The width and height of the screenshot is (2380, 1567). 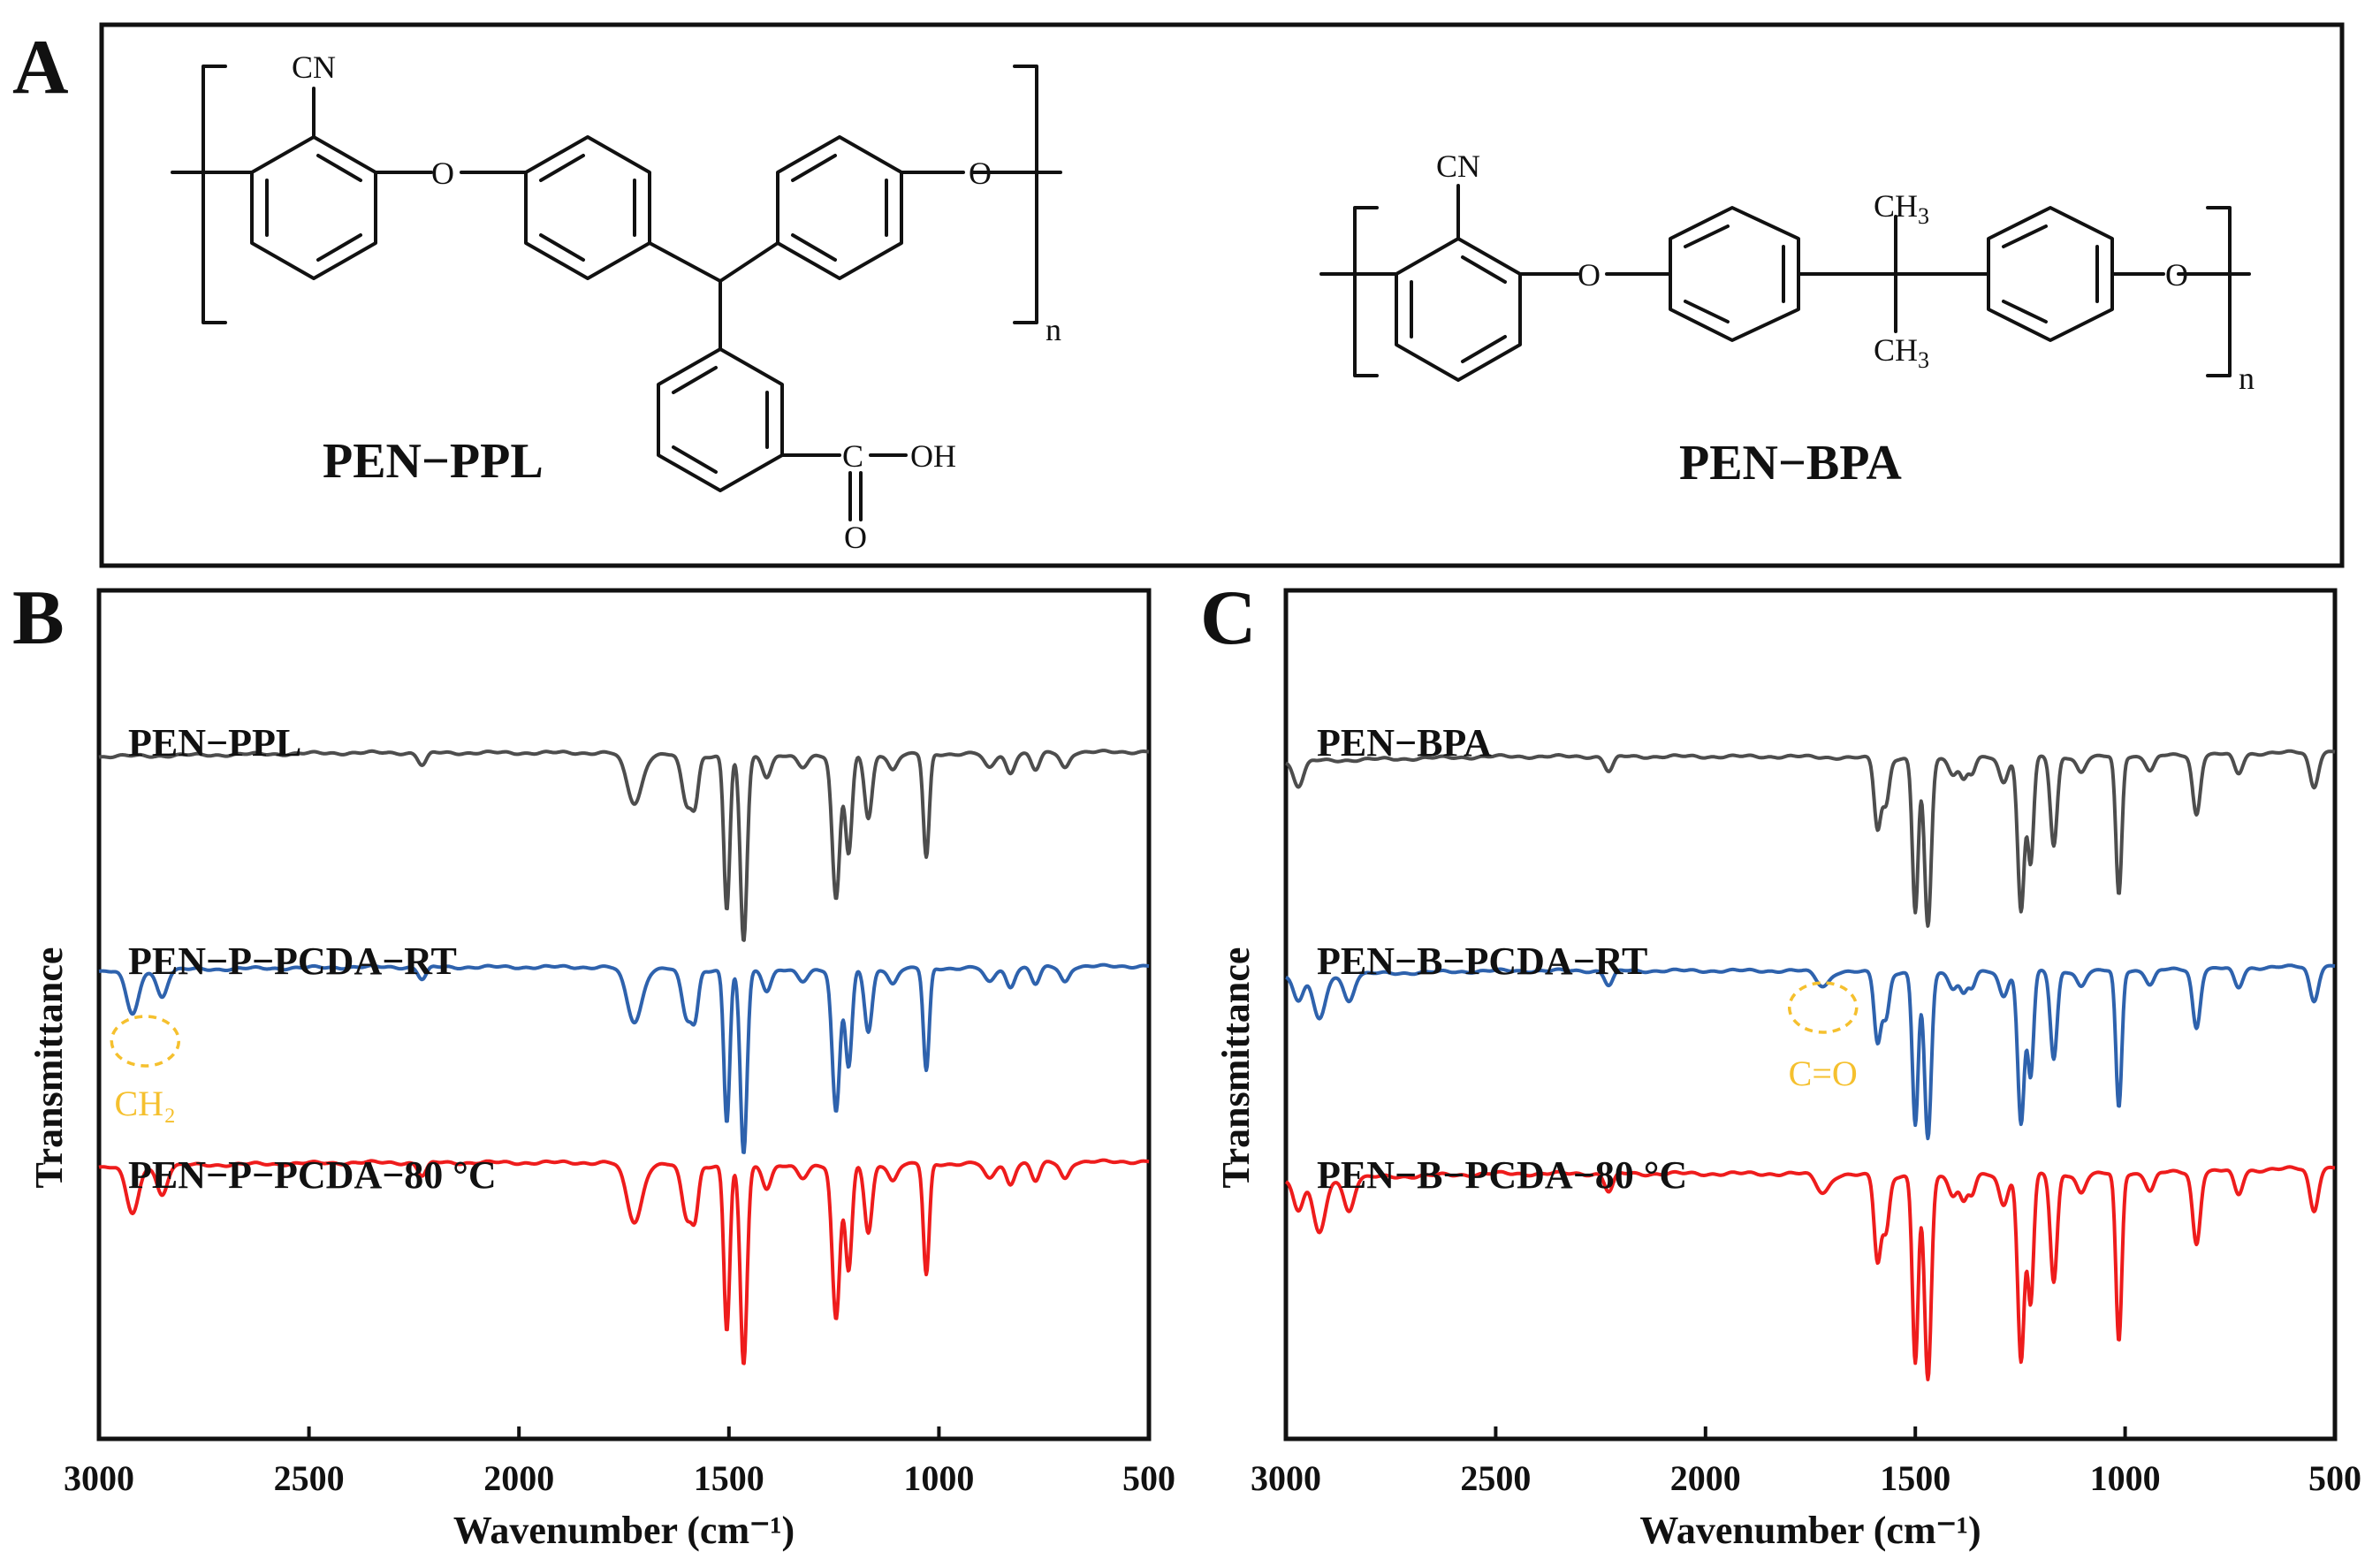 What do you see at coordinates (1025, 194) in the screenshot?
I see `ppl-bracket-right` at bounding box center [1025, 194].